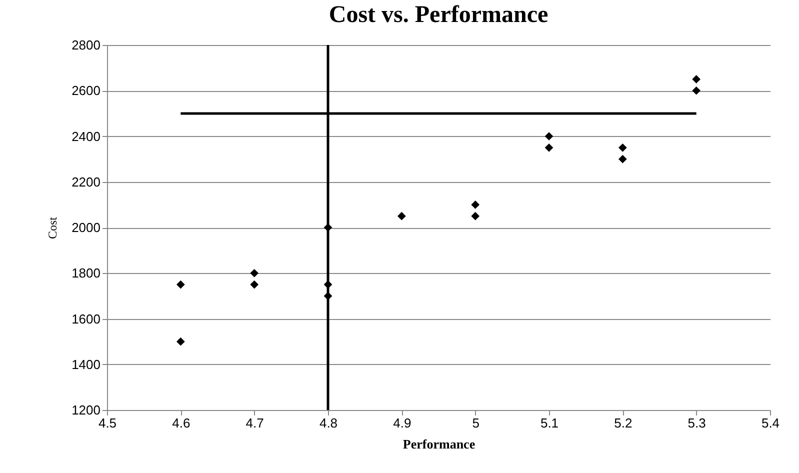 The image size is (799, 473). Describe the element at coordinates (86, 318) in the screenshot. I see `y-tick-label: 1600` at that location.